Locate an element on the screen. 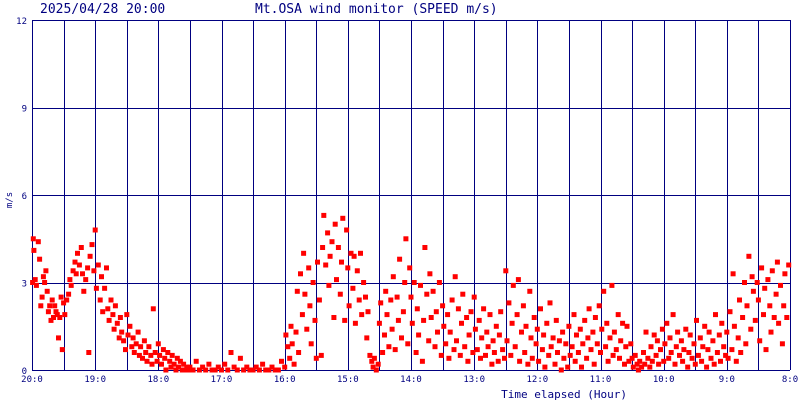 The image size is (800, 405). y-axis-label: m/s is located at coordinates (10, 200).